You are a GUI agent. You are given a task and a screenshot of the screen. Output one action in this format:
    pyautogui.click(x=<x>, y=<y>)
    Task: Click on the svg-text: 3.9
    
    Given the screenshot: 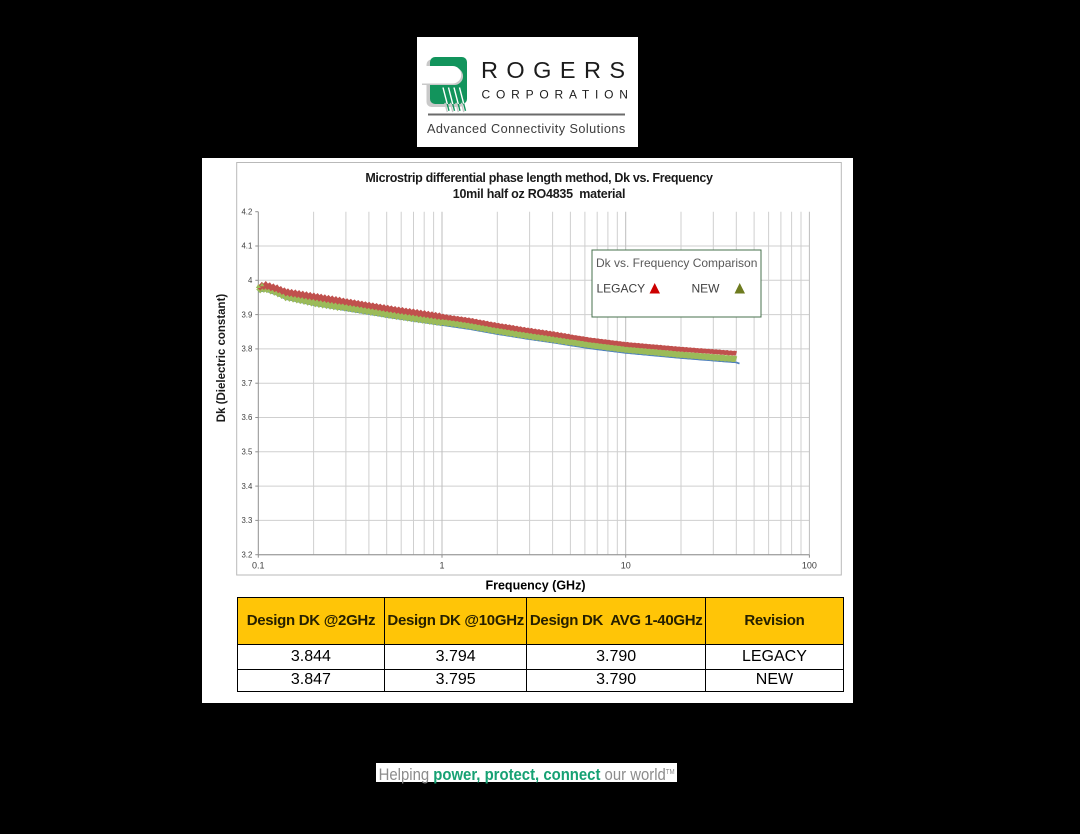 What is the action you would take?
    pyautogui.click(x=246, y=314)
    